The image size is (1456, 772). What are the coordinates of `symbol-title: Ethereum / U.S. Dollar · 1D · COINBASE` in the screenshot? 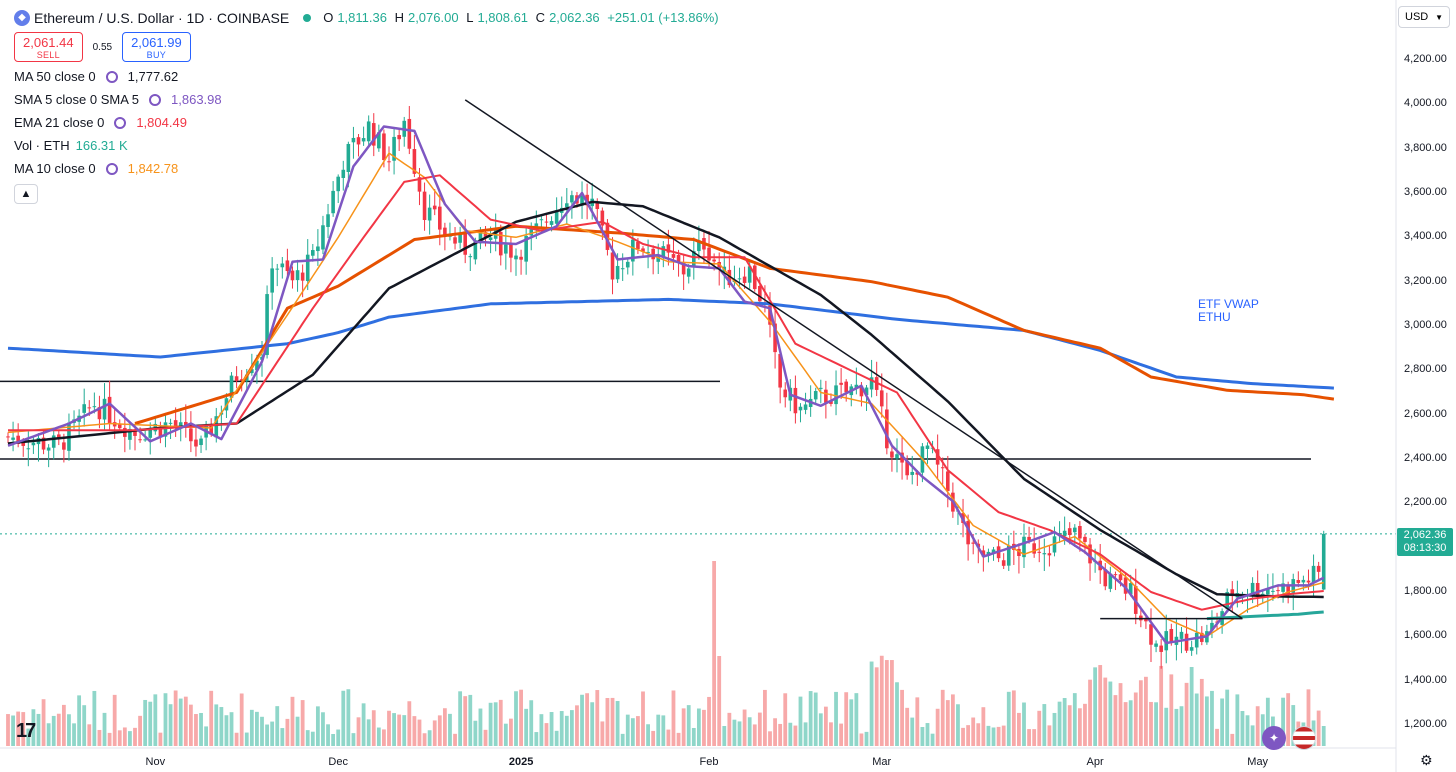 It's located at (162, 17).